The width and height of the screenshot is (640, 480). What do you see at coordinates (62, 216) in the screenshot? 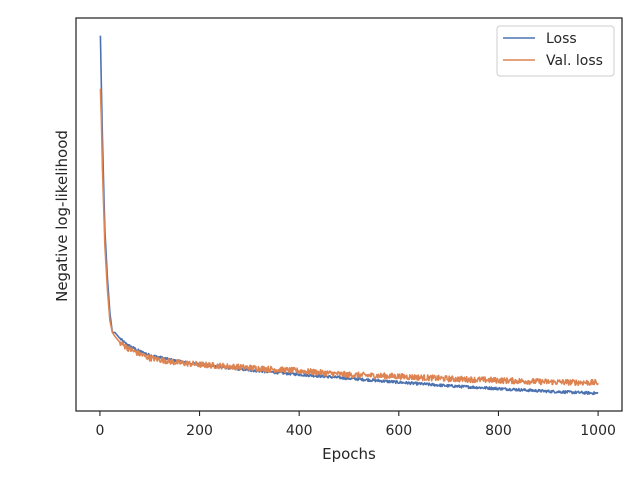
I see `y-axis-label: Negative log-likelihood` at bounding box center [62, 216].